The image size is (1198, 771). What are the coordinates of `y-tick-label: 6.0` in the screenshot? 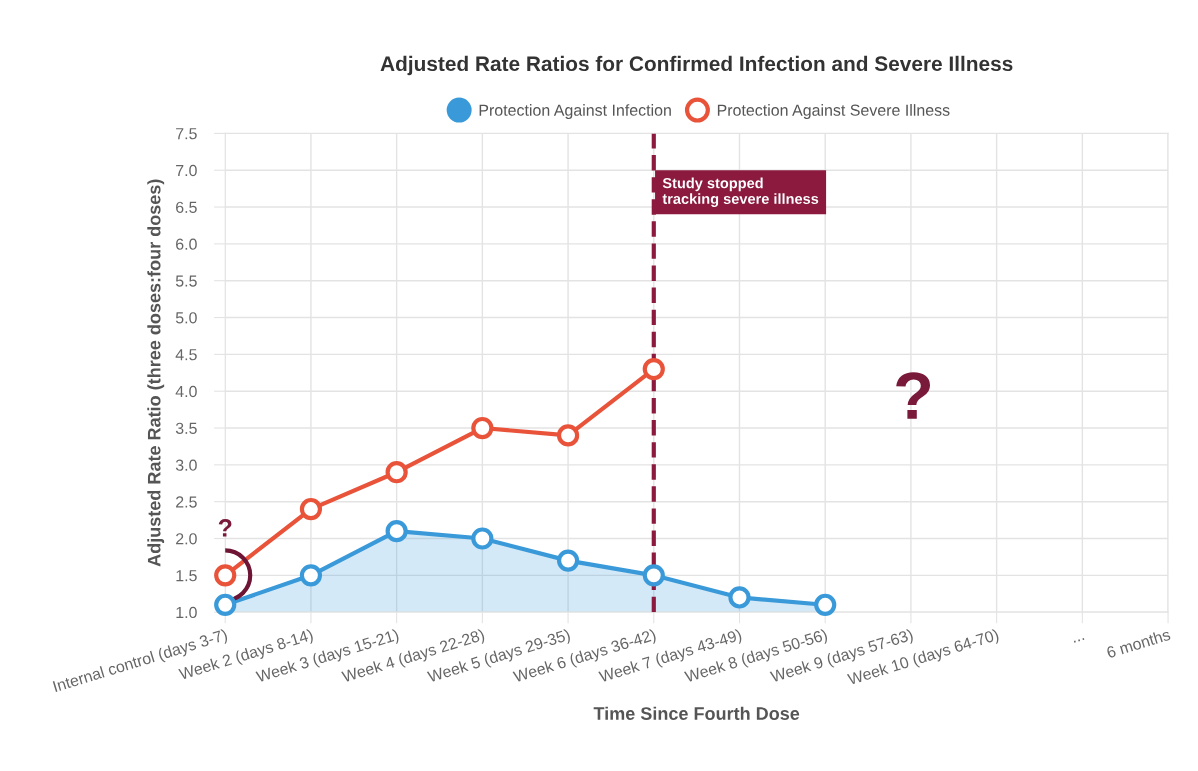 It's located at (186, 244).